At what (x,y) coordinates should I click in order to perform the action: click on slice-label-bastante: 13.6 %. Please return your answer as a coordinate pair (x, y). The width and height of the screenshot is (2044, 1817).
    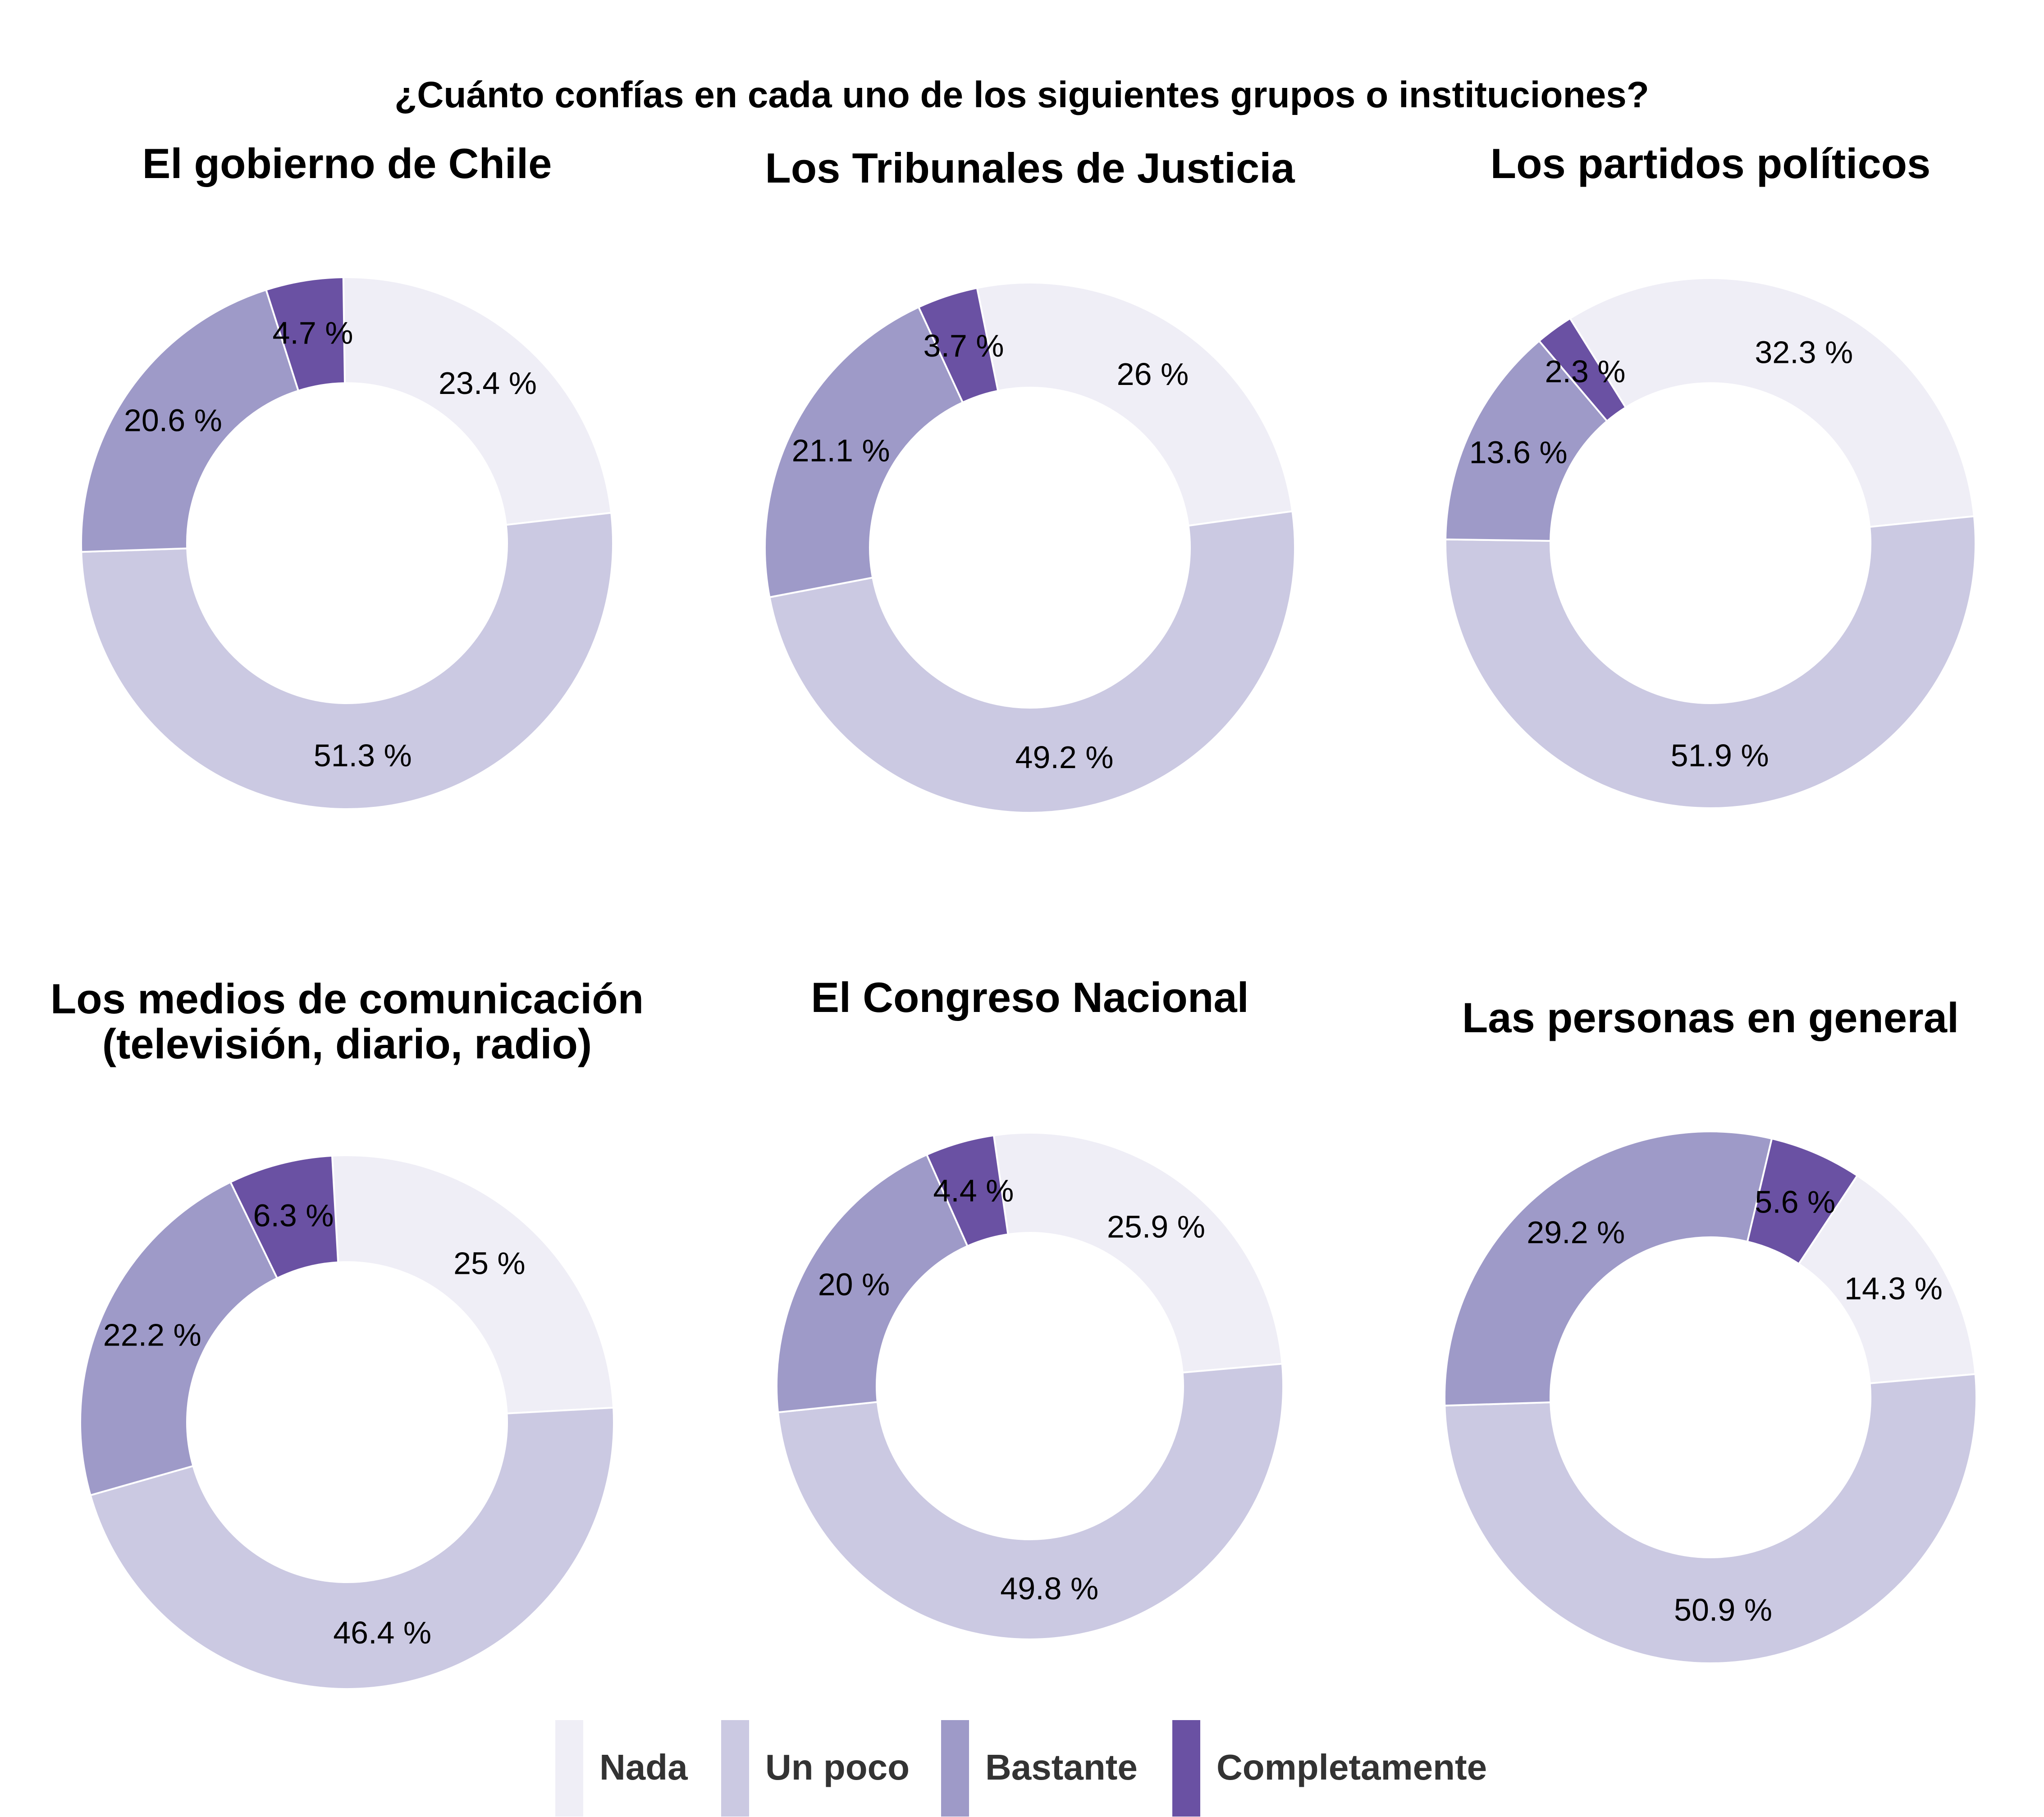
    Looking at the image, I should click on (1518, 452).